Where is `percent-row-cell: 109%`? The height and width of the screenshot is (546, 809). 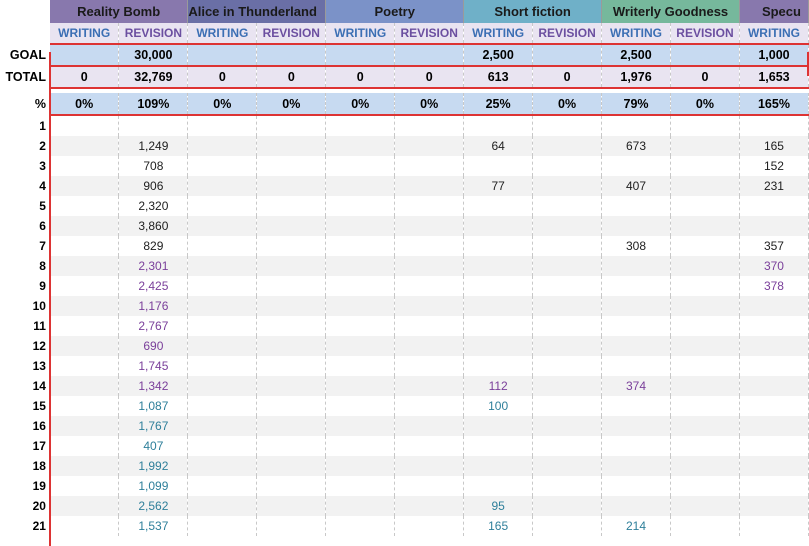
percent-row-cell: 109% is located at coordinates (153, 104).